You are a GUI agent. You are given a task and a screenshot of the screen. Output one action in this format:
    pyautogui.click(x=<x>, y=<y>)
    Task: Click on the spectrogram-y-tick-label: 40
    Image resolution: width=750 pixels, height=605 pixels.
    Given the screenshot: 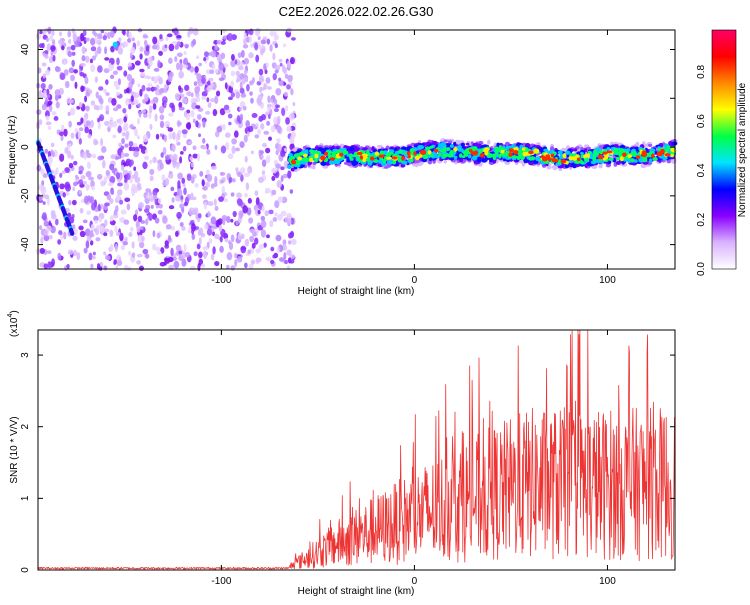 What is the action you would take?
    pyautogui.click(x=25, y=50)
    